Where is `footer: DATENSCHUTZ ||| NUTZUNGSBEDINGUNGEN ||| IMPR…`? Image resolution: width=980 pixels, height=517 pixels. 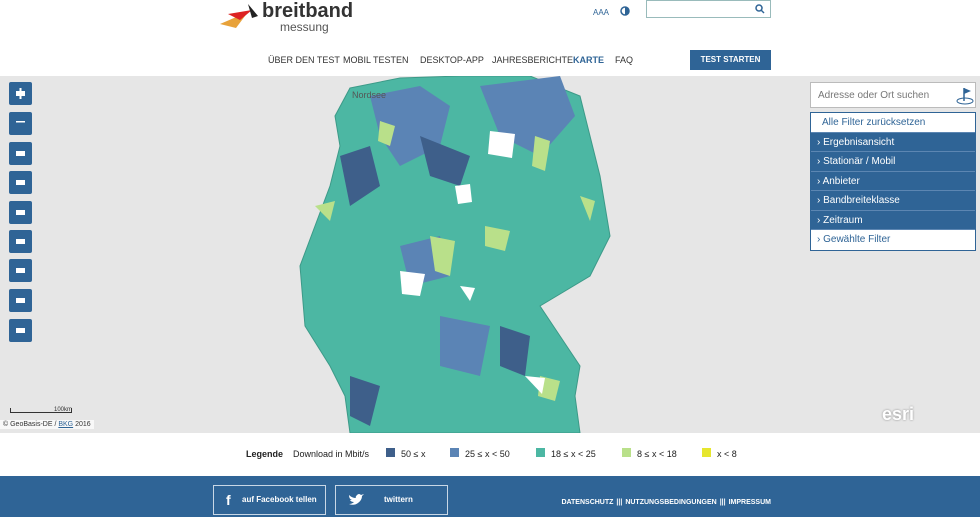 footer: DATENSCHUTZ ||| NUTZUNGSBEDINGUNGEN ||| IMPR… is located at coordinates (490, 496).